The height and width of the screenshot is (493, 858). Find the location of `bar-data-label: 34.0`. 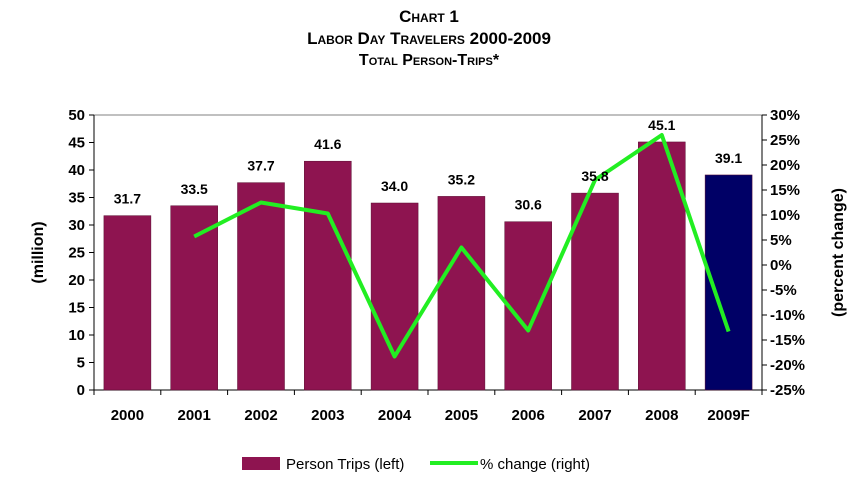

bar-data-label: 34.0 is located at coordinates (394, 186).